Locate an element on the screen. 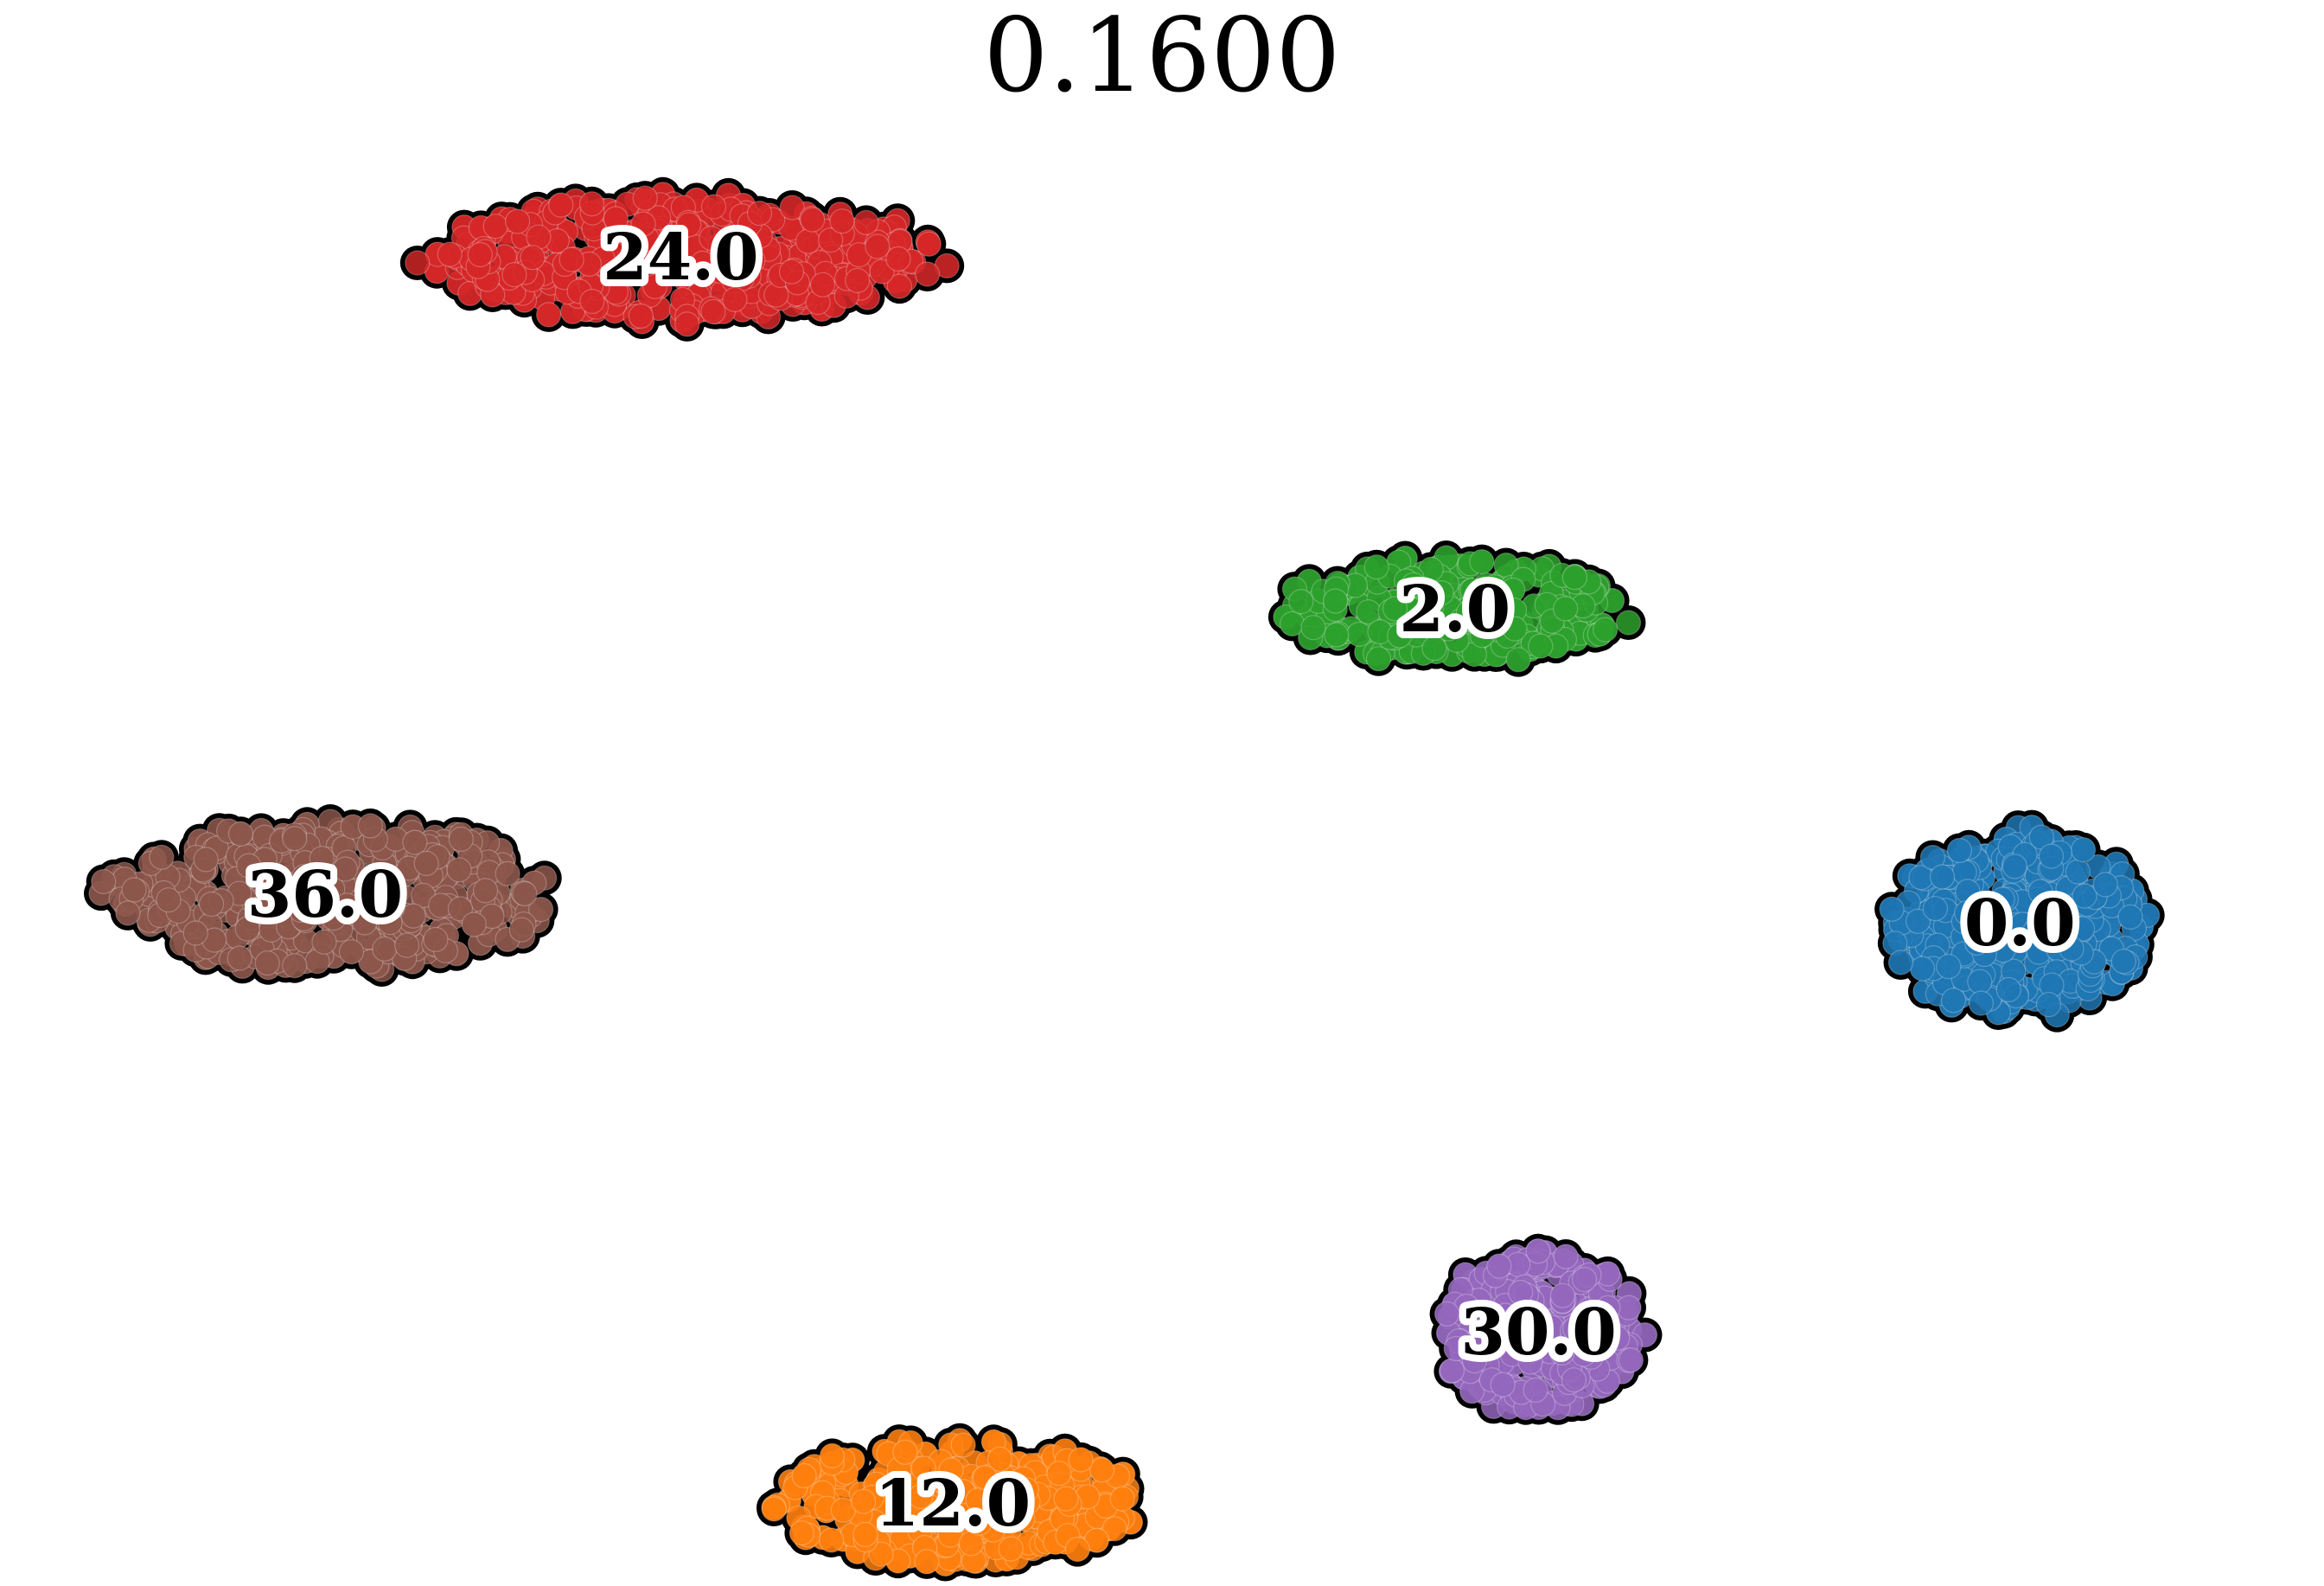 Image resolution: width=2324 pixels, height=1586 pixels. cluster-label: 30.0 is located at coordinates (1538, 1332).